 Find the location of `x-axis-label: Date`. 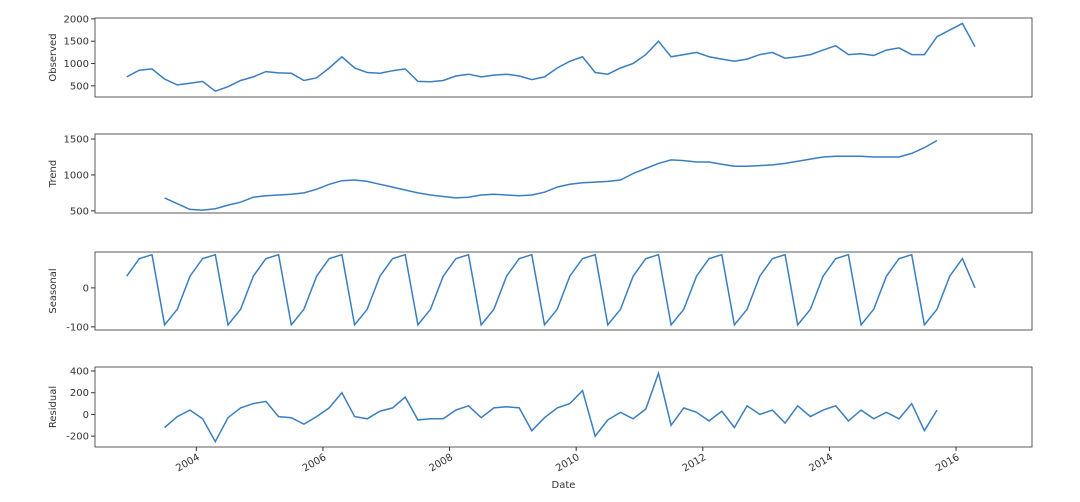

x-axis-label: Date is located at coordinates (564, 485).